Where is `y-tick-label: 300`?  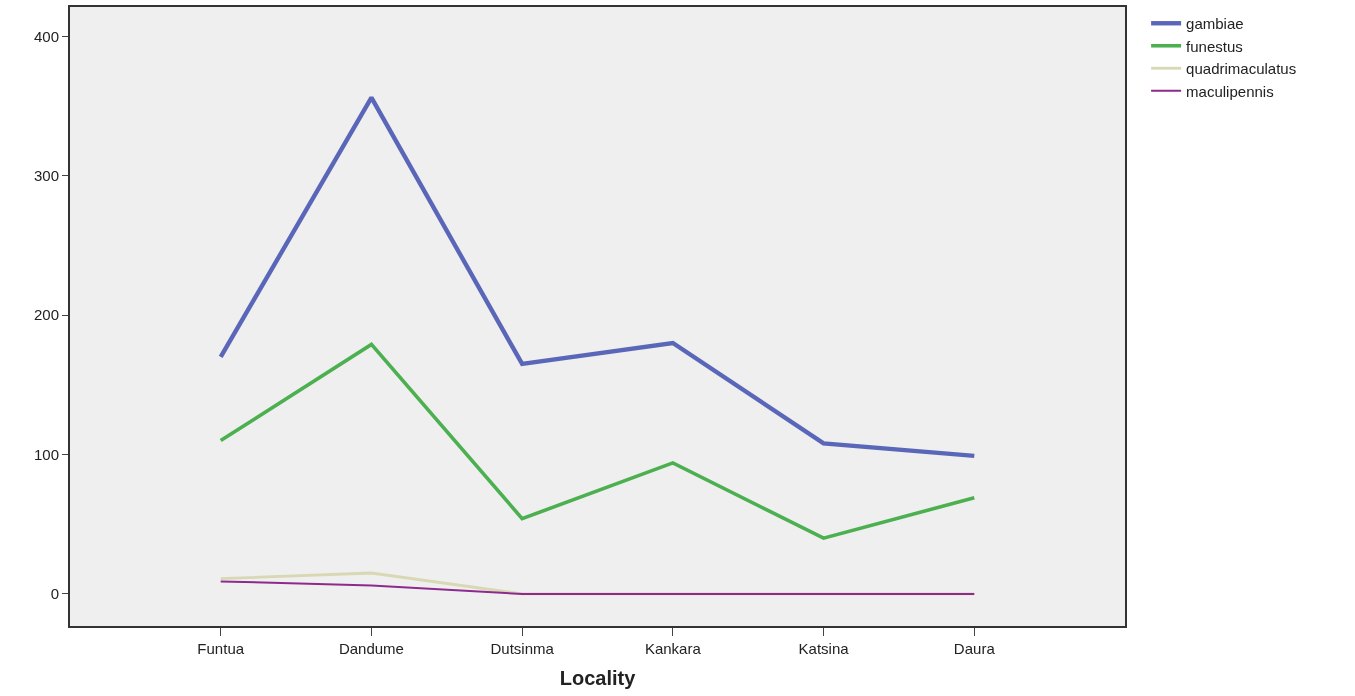
y-tick-label: 300 is located at coordinates (46, 175).